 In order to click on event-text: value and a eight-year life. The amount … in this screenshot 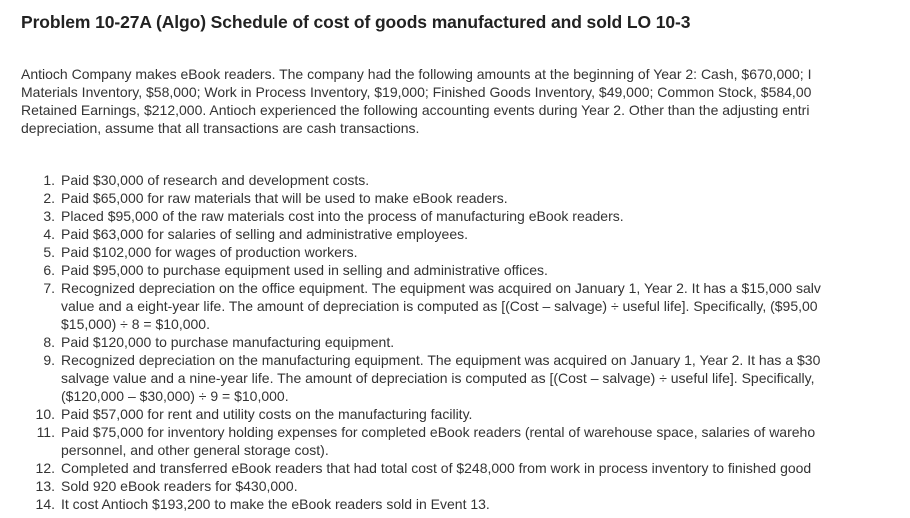, I will do `click(439, 306)`.